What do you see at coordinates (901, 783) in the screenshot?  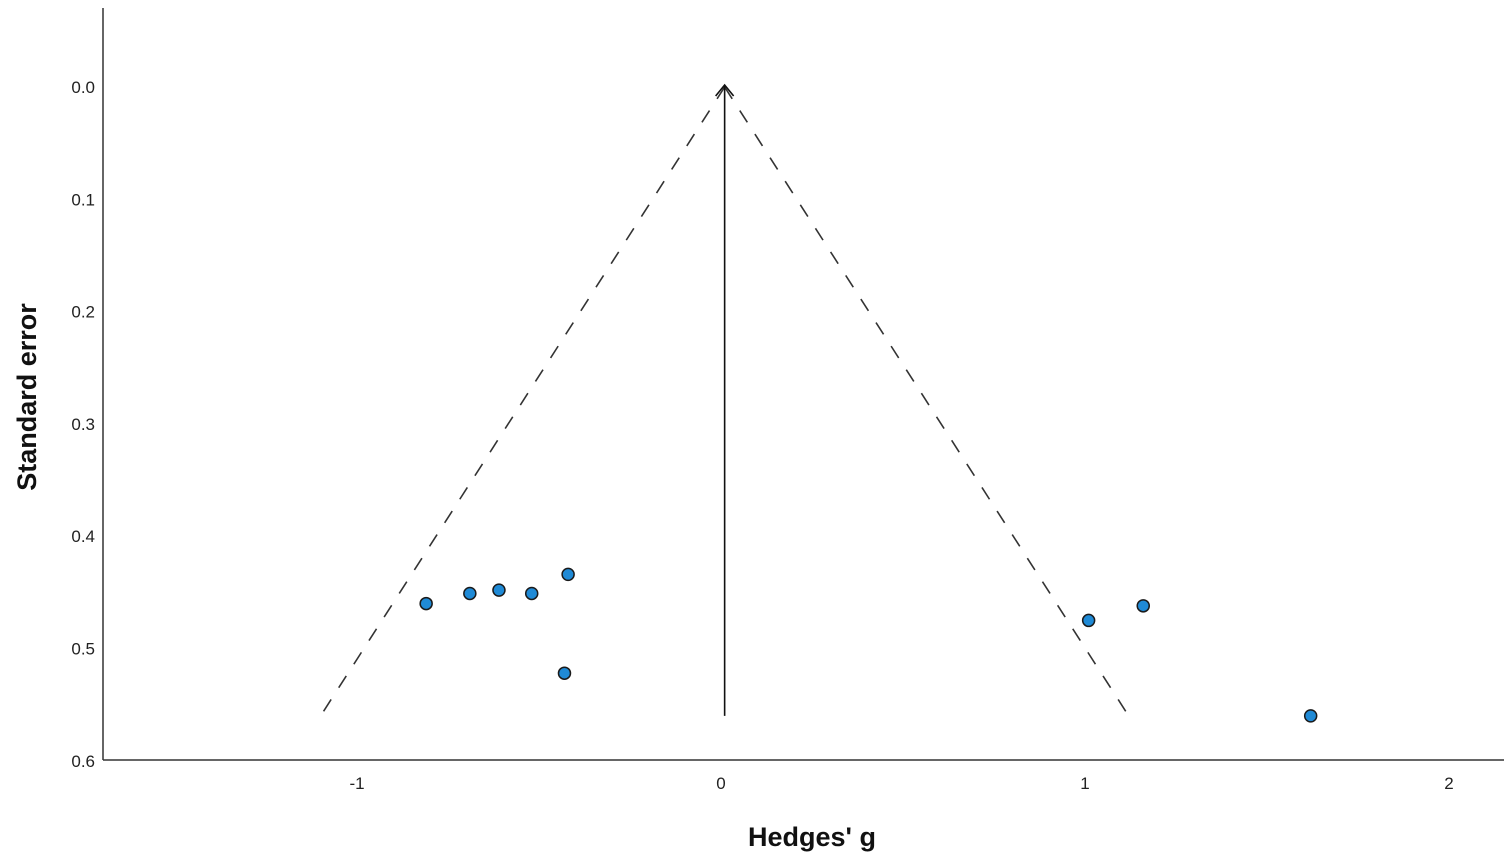 I see `x-tick-labels: -1 0 1 2` at bounding box center [901, 783].